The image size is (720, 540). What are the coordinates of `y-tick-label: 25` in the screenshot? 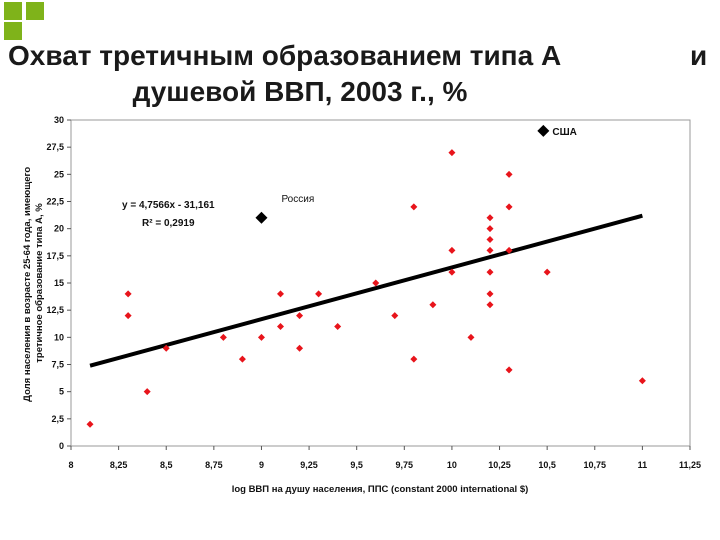 It's located at (59, 174).